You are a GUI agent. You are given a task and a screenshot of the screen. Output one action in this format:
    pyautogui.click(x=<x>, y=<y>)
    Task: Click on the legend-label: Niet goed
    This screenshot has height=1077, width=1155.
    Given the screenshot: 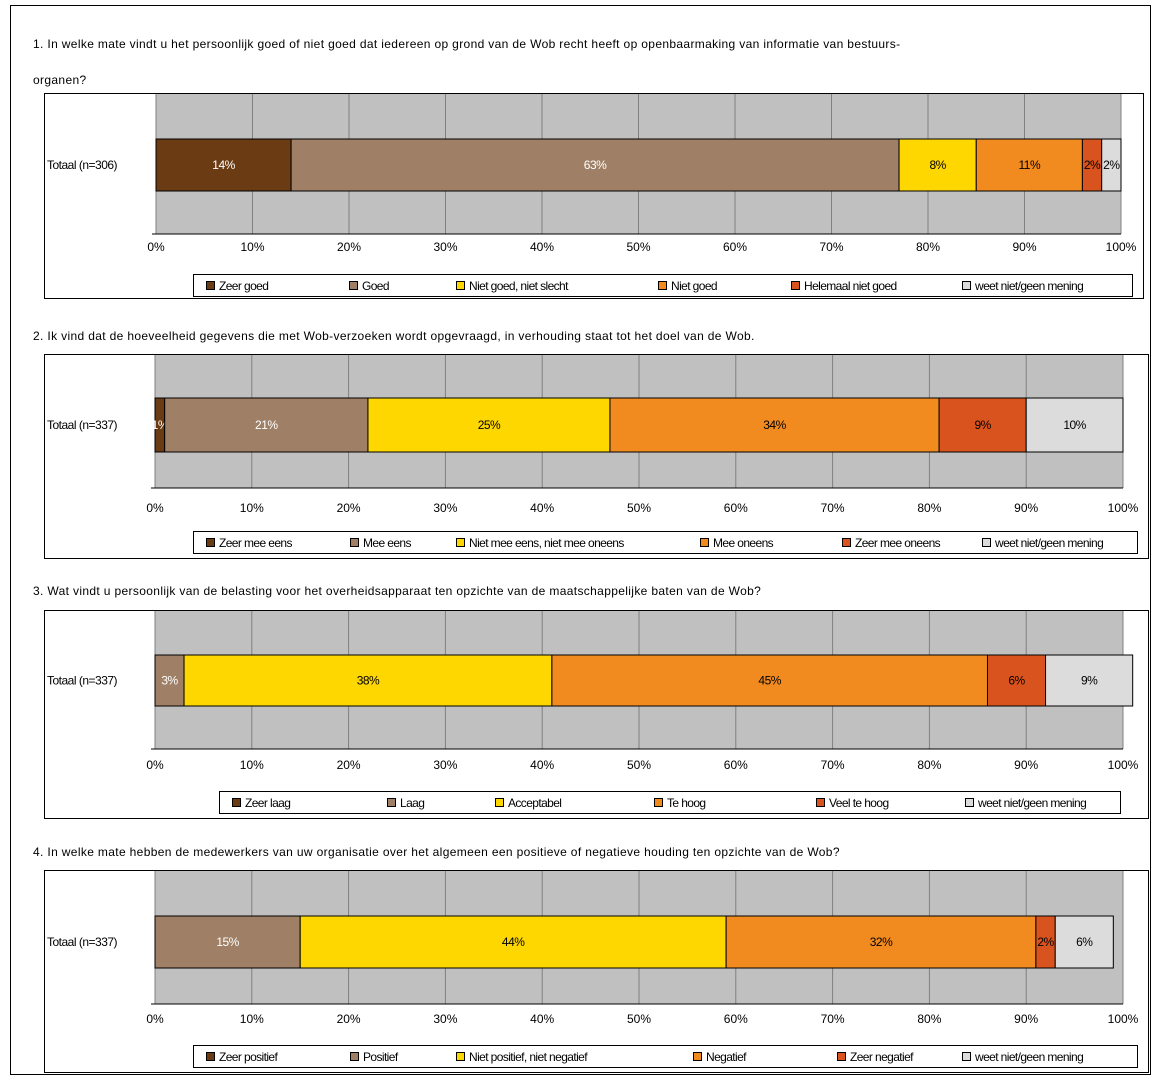 What is the action you would take?
    pyautogui.click(x=694, y=285)
    